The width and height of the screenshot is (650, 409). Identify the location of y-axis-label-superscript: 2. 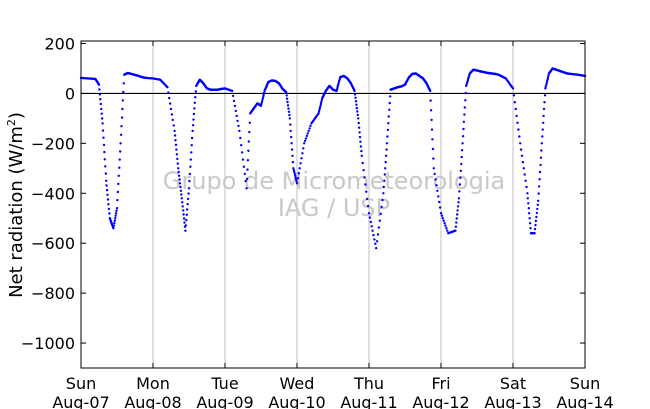
(11, 122).